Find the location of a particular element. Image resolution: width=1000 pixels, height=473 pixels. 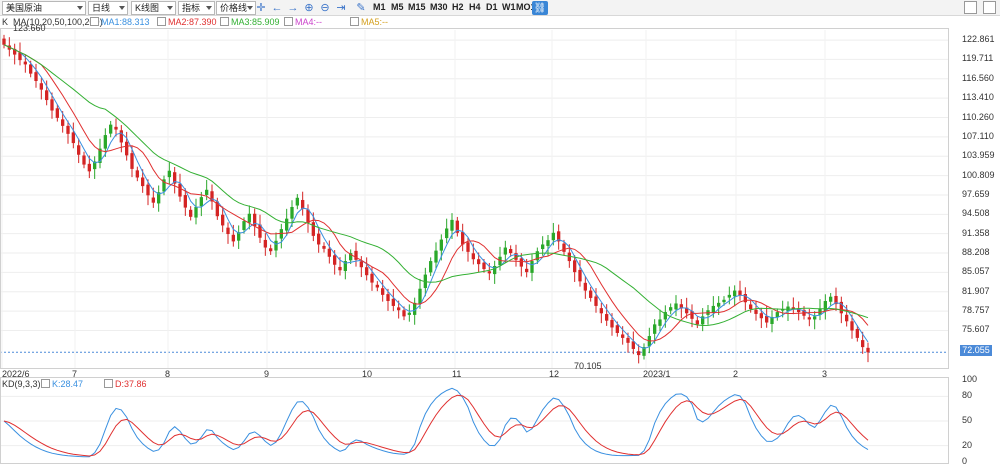

restore-window-icon is located at coordinates (970, 7).